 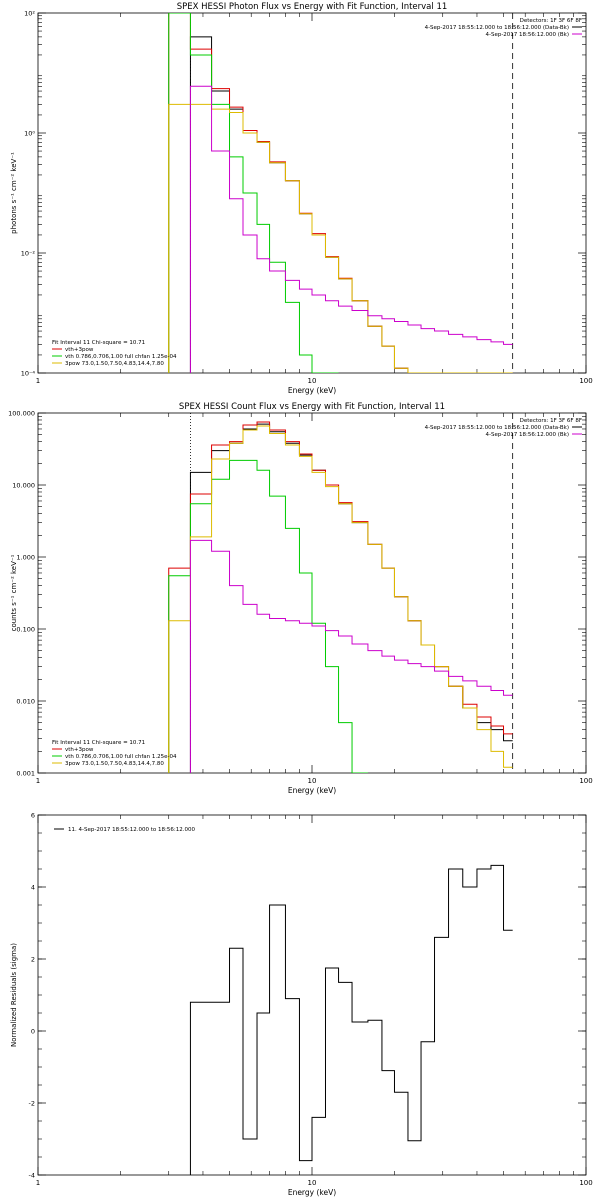 What do you see at coordinates (29, 134) in the screenshot?
I see `y-tick-label: 10⁰` at bounding box center [29, 134].